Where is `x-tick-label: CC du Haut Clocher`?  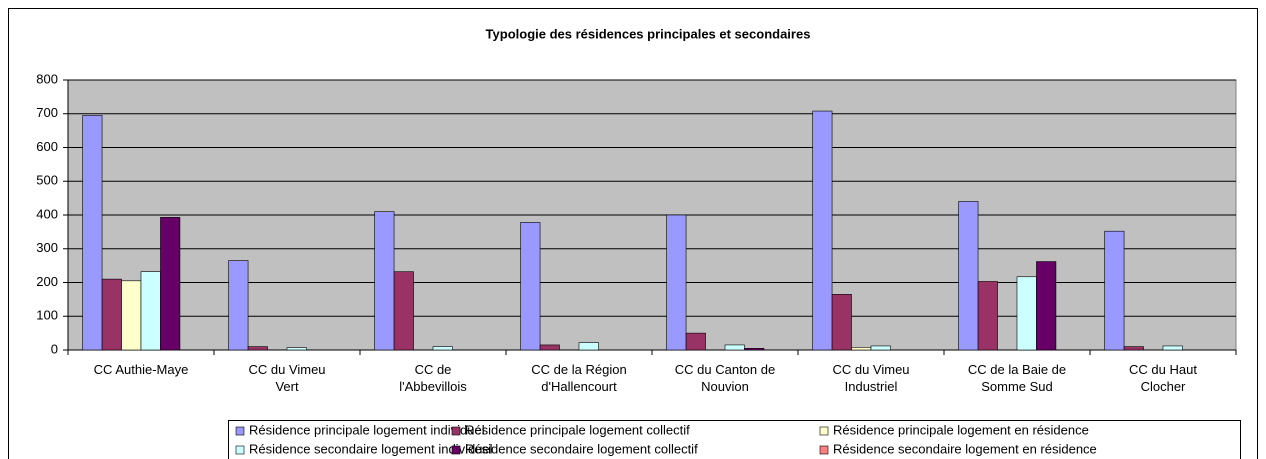
x-tick-label: CC du Haut Clocher is located at coordinates (1163, 378).